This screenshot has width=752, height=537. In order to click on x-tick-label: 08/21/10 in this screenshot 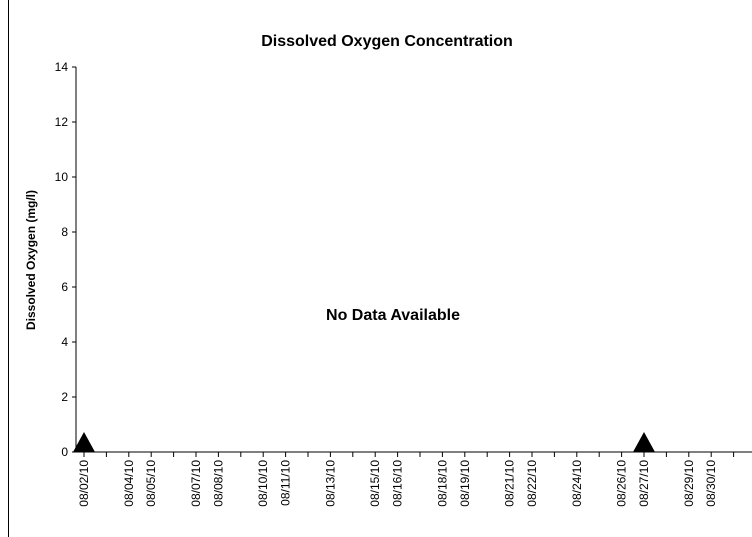, I will do `click(510, 483)`.